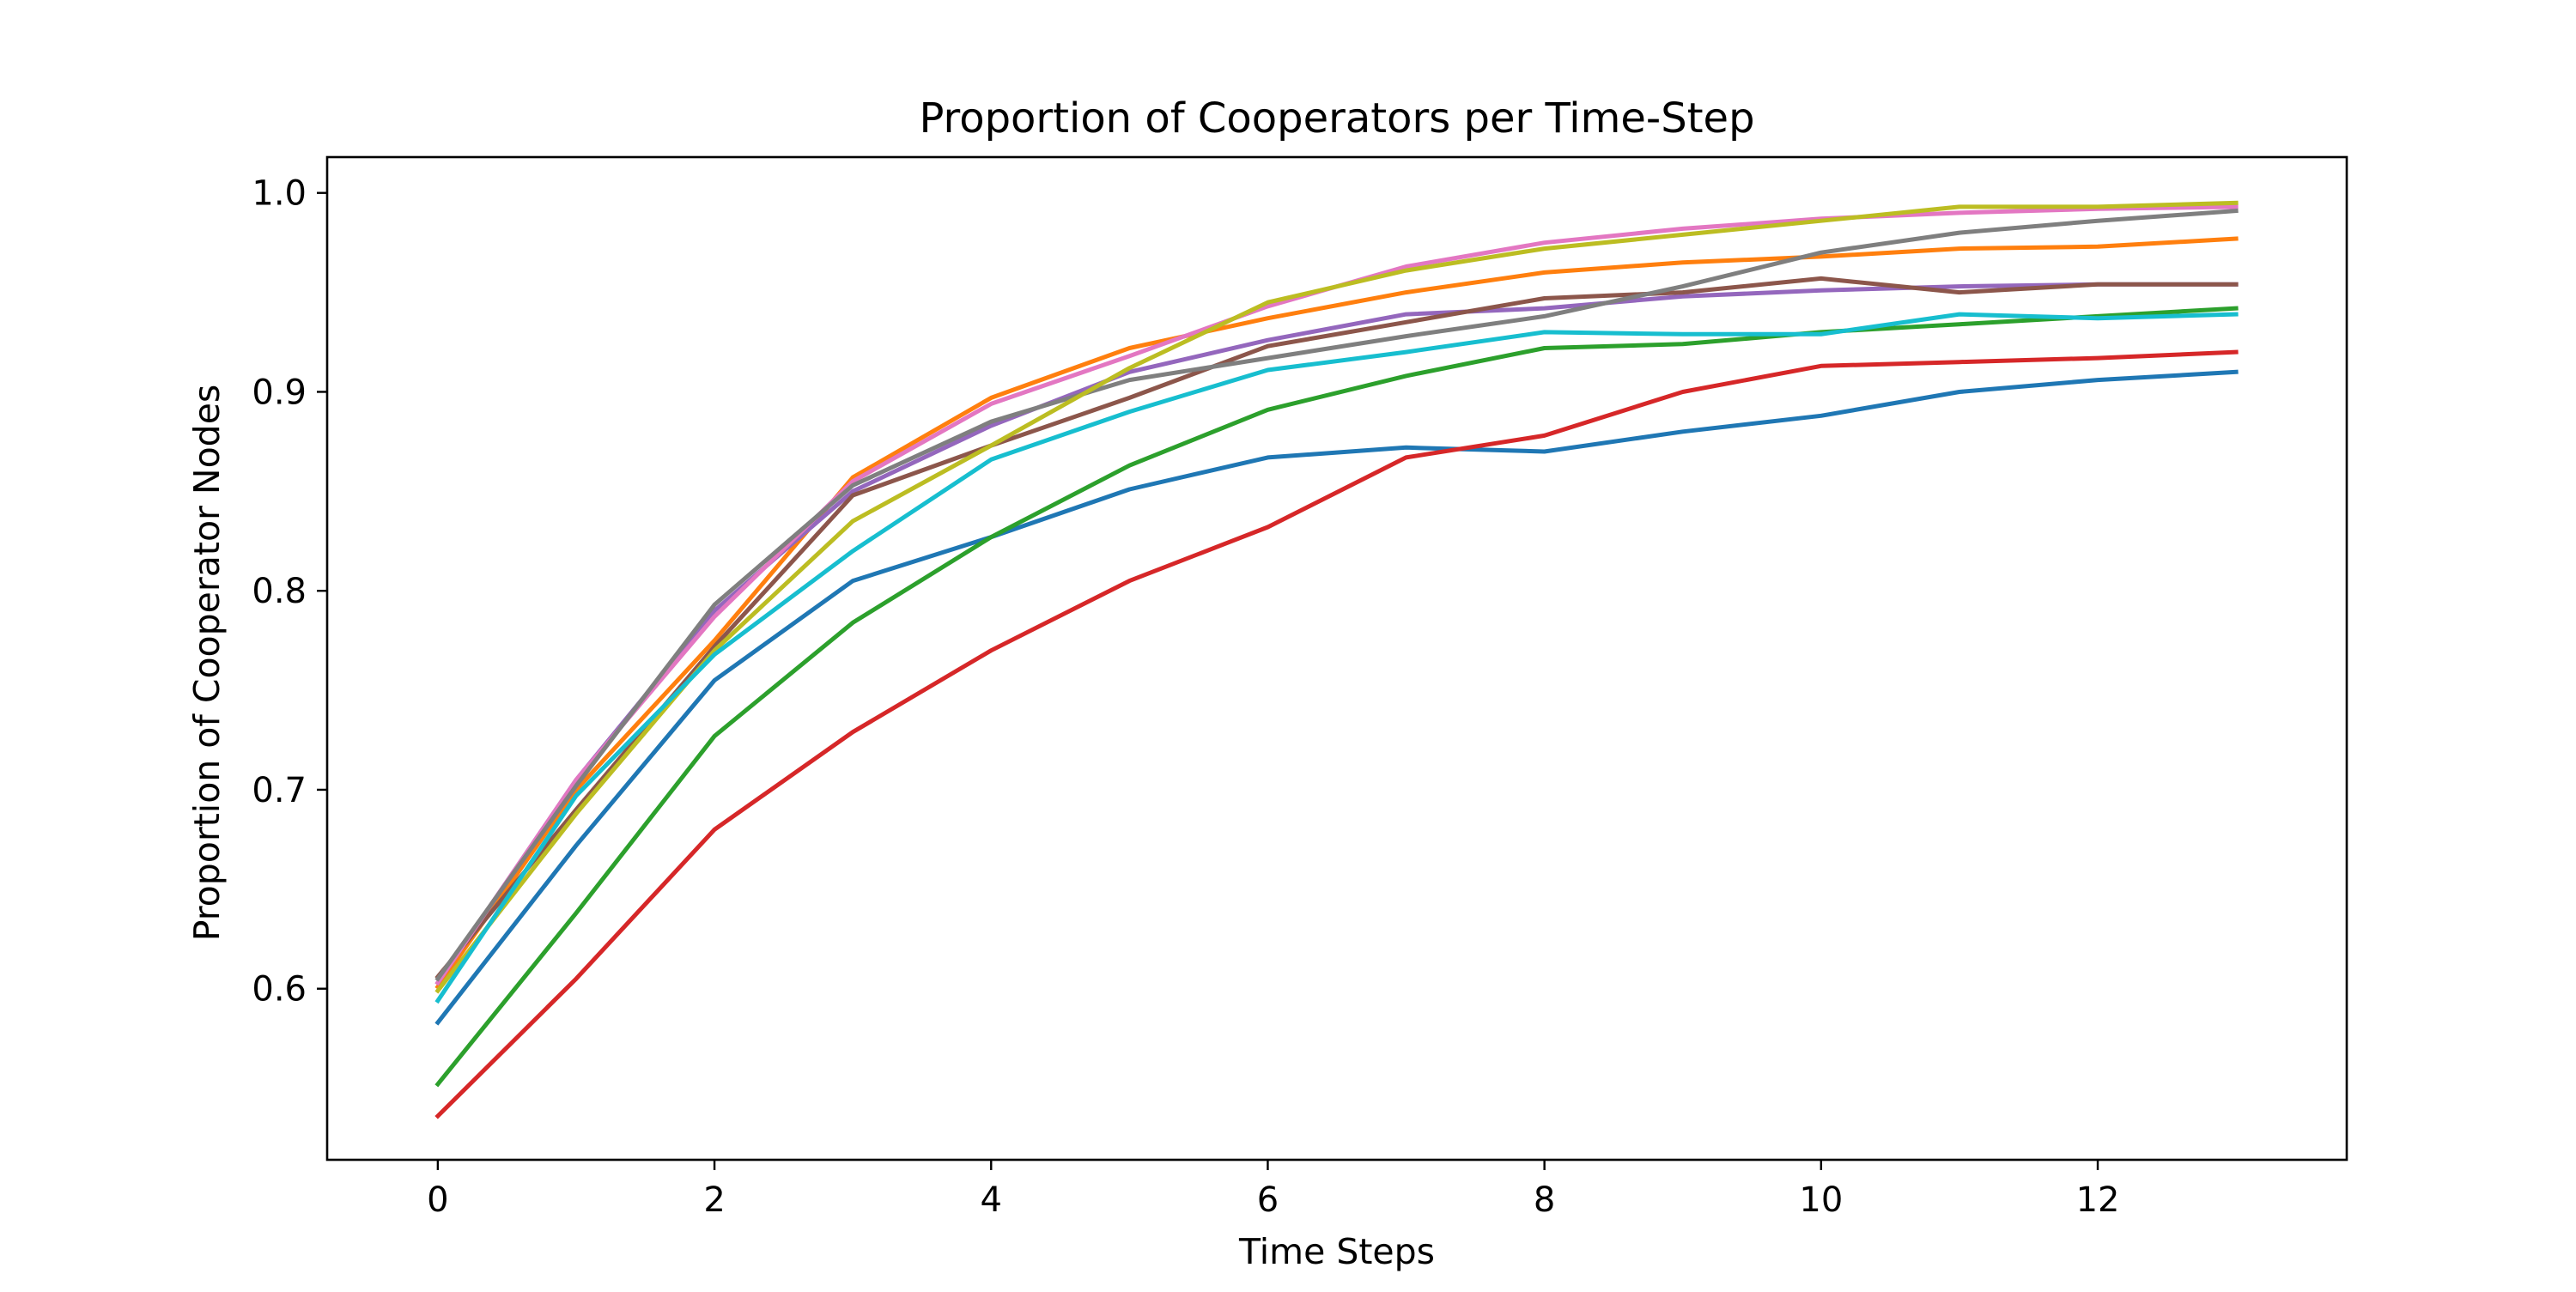  What do you see at coordinates (714, 1200) in the screenshot?
I see `x-tick-label: 2` at bounding box center [714, 1200].